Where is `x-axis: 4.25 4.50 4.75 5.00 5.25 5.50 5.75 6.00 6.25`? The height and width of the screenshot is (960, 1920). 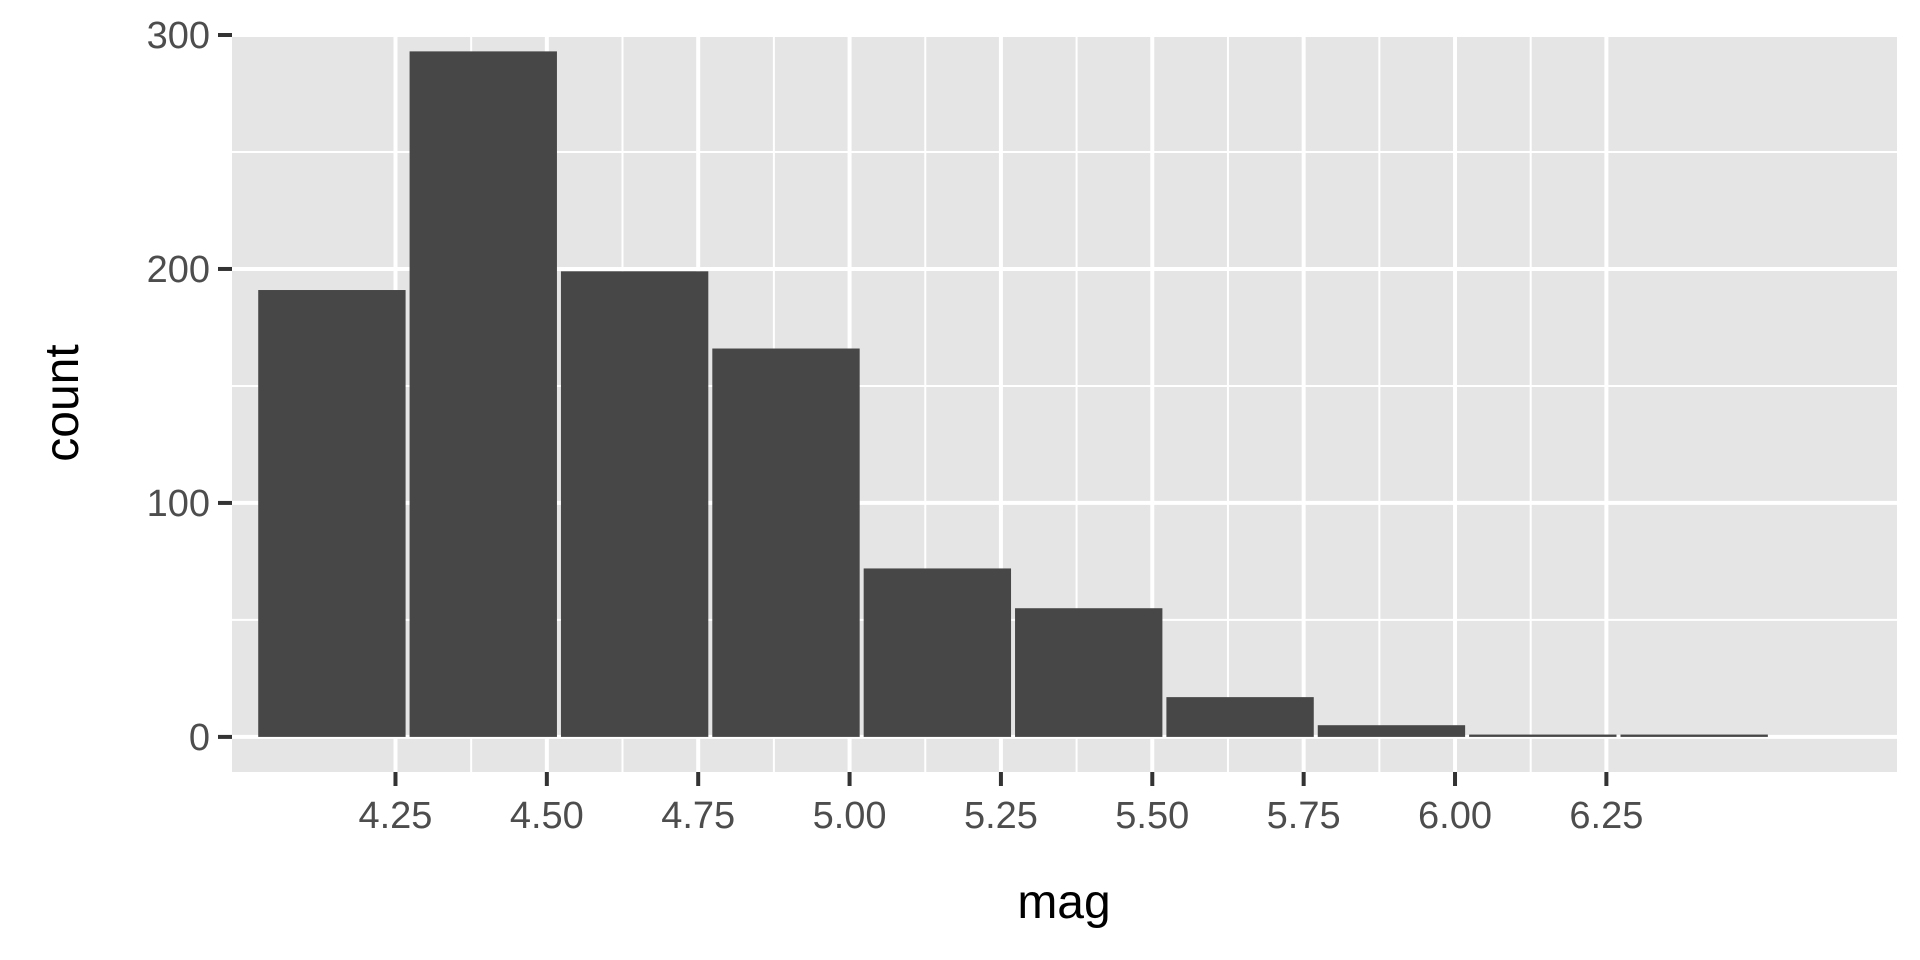 x-axis: 4.25 4.50 4.75 5.00 5.25 5.50 5.75 6.00 6.25 is located at coordinates (1000, 804).